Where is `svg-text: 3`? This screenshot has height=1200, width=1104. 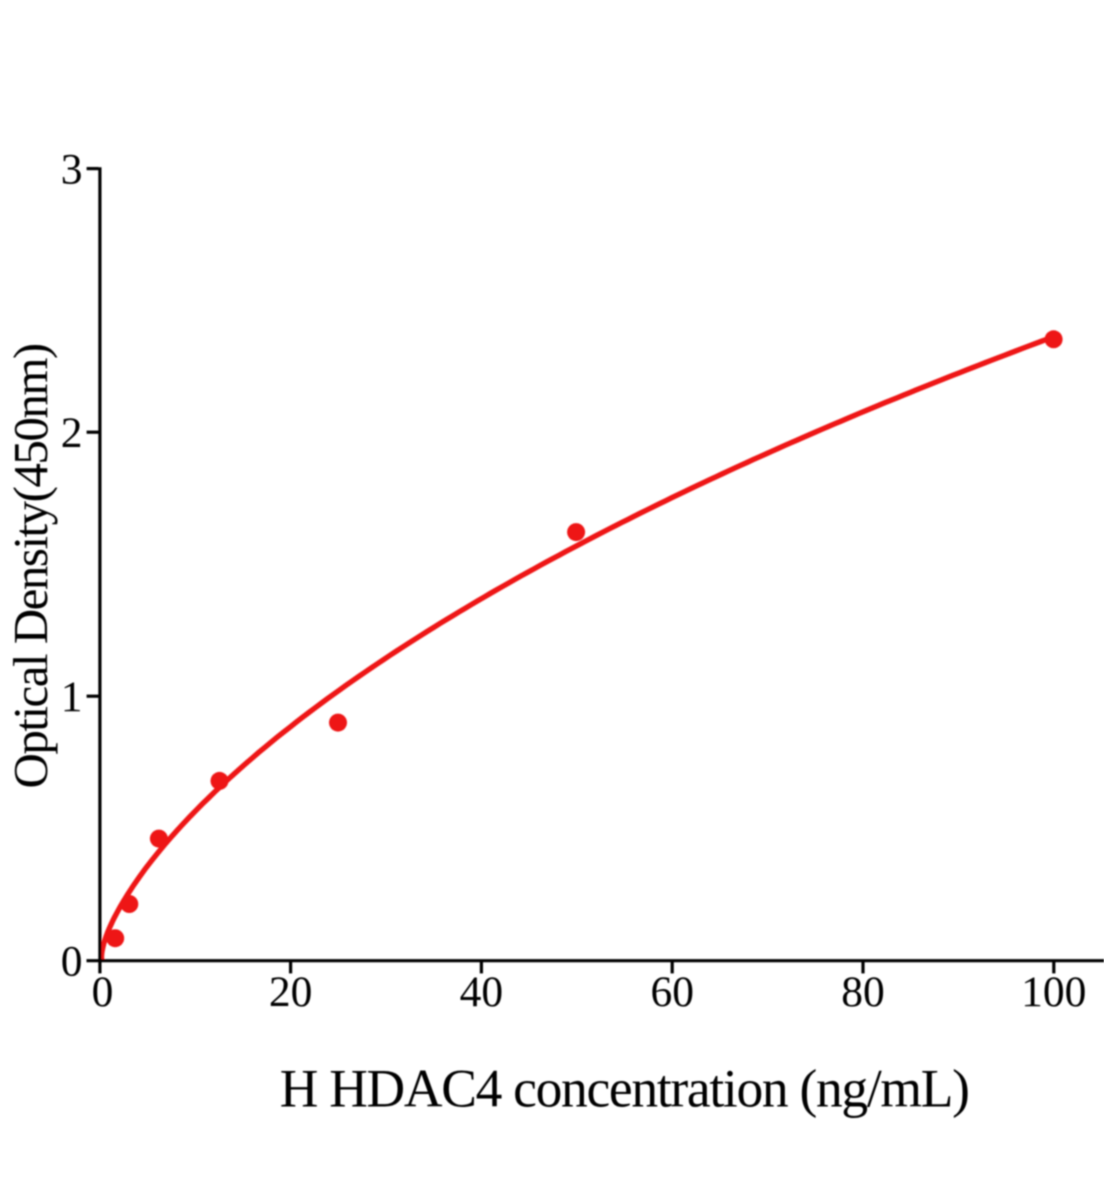
svg-text: 3 is located at coordinates (72, 170).